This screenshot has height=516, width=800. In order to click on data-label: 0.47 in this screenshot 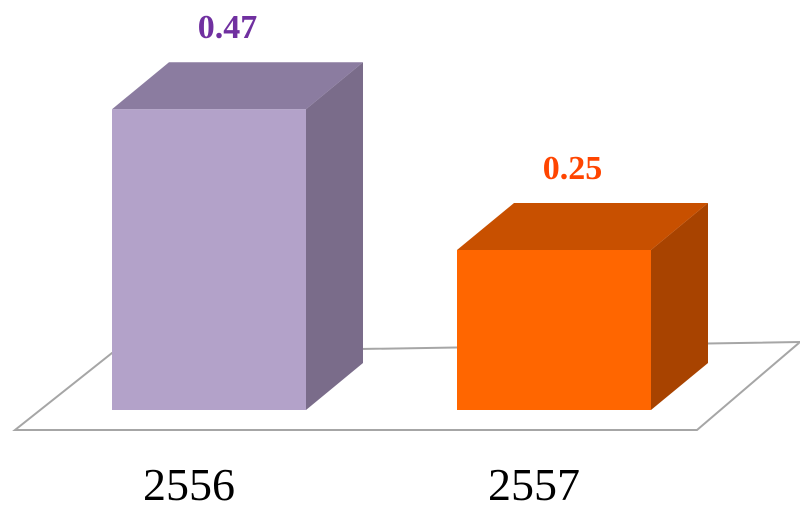, I will do `click(228, 27)`.